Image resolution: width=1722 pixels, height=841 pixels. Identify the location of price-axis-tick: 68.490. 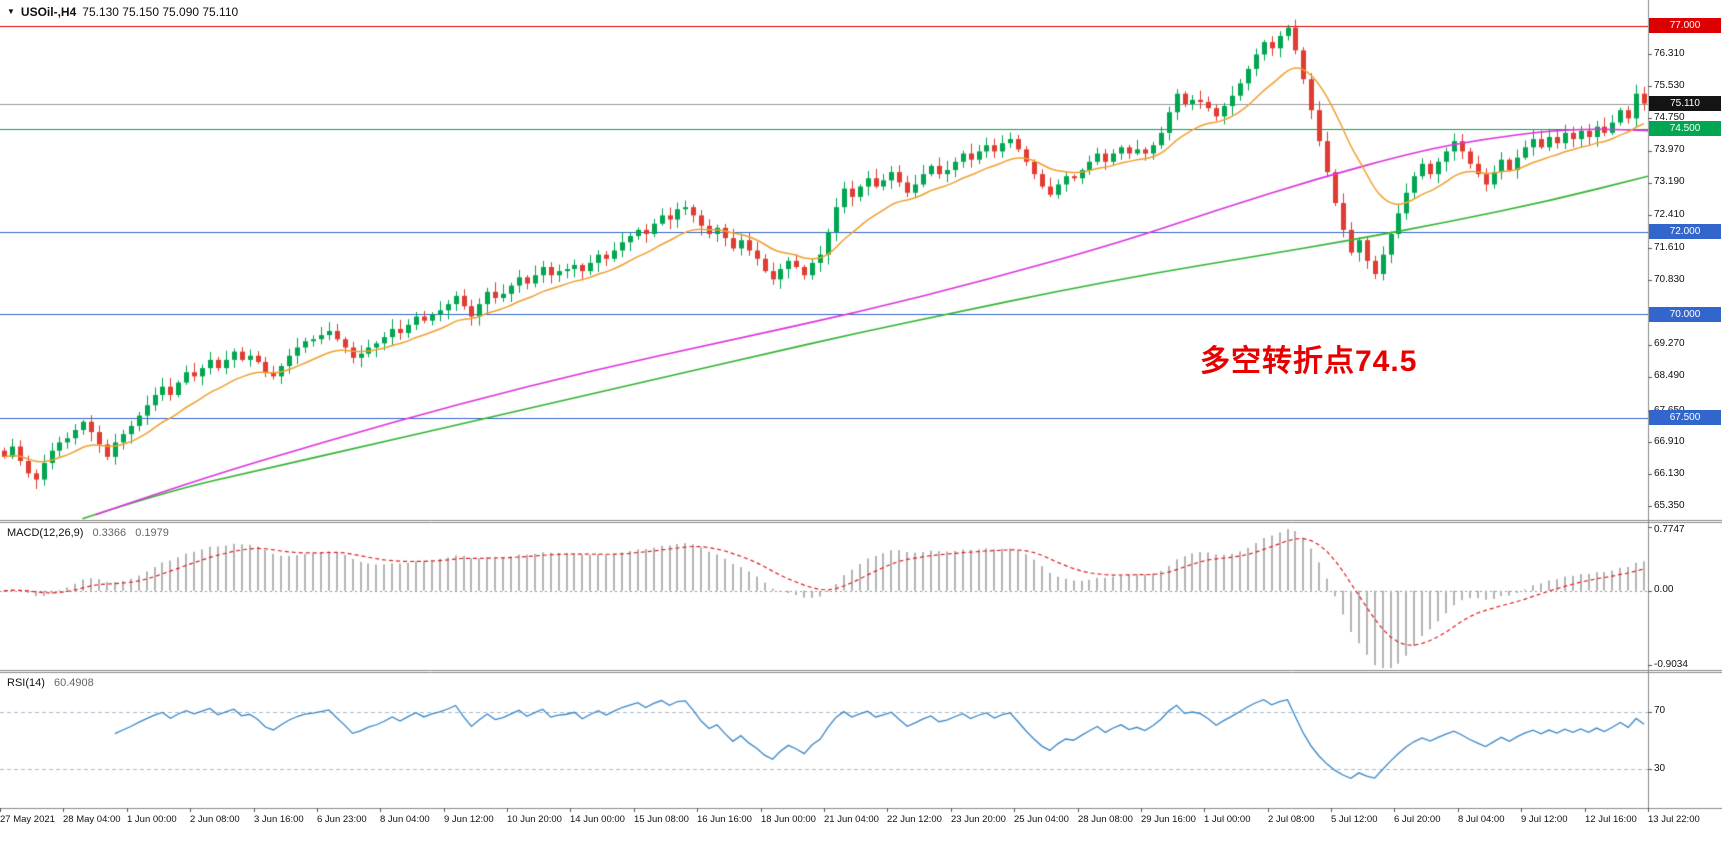
(1669, 375).